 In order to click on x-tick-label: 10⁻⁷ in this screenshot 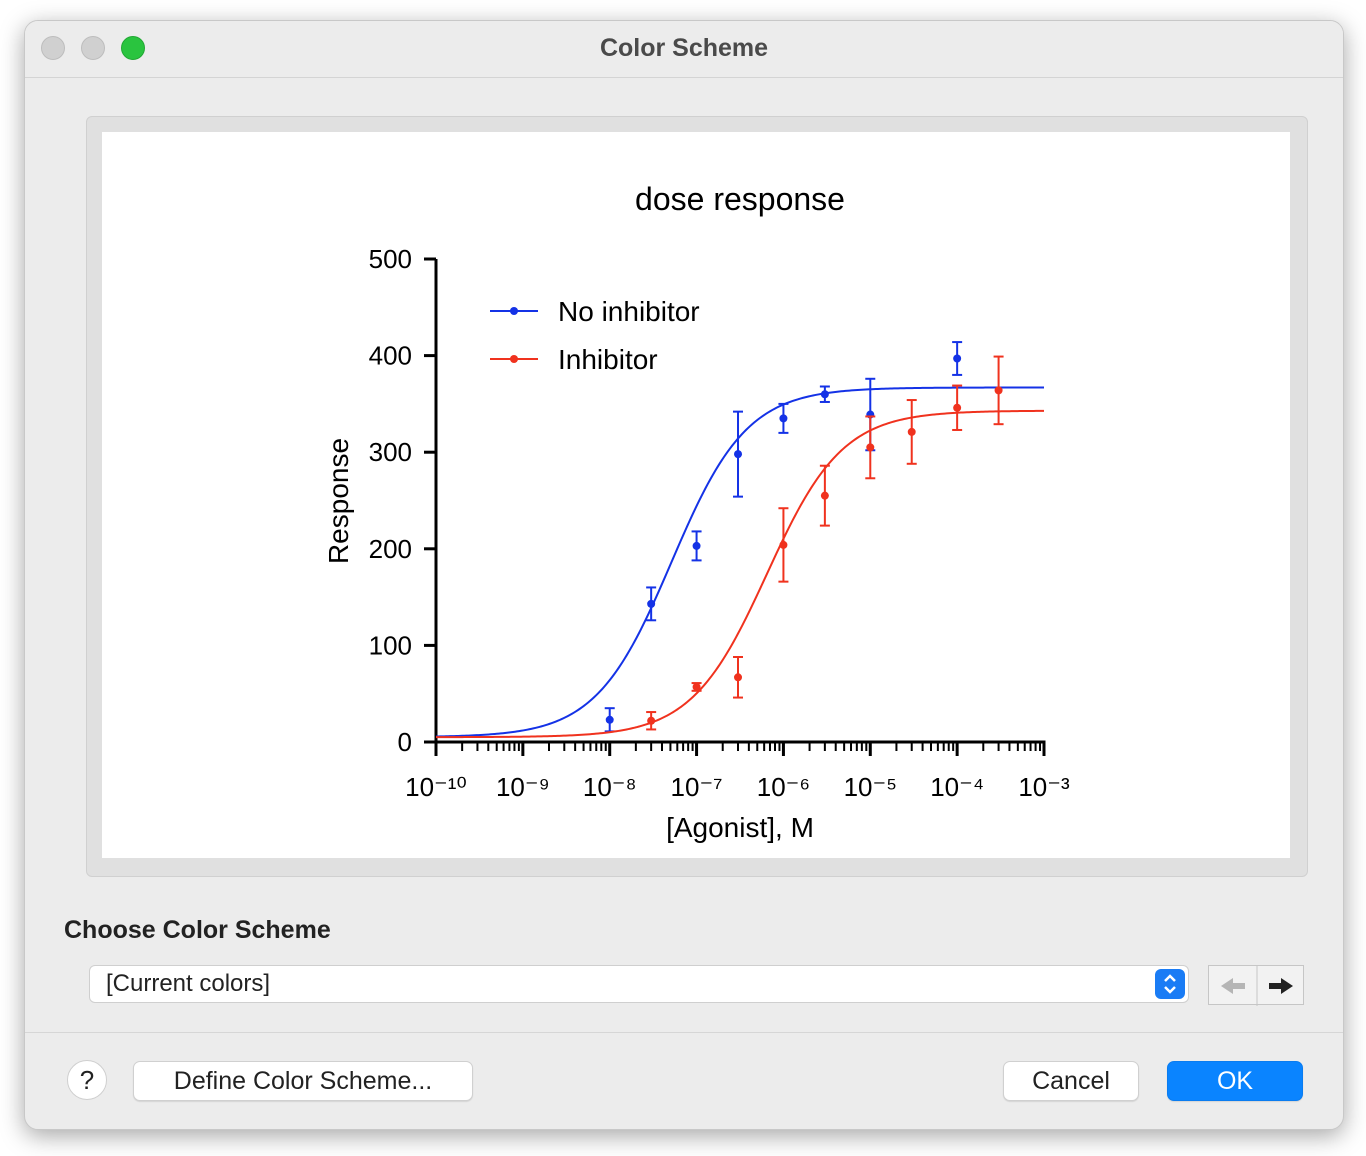, I will do `click(697, 787)`.